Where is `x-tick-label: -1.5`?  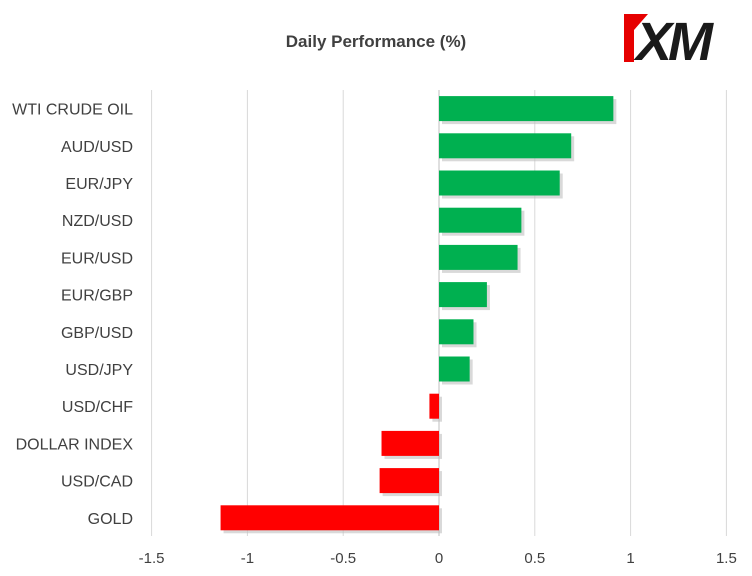 x-tick-label: -1.5 is located at coordinates (152, 558).